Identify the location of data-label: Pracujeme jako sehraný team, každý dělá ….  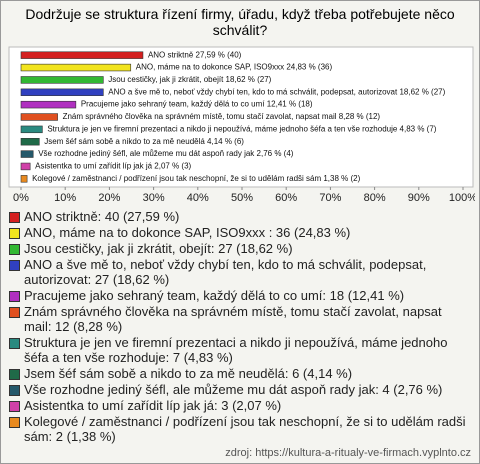
(197, 104).